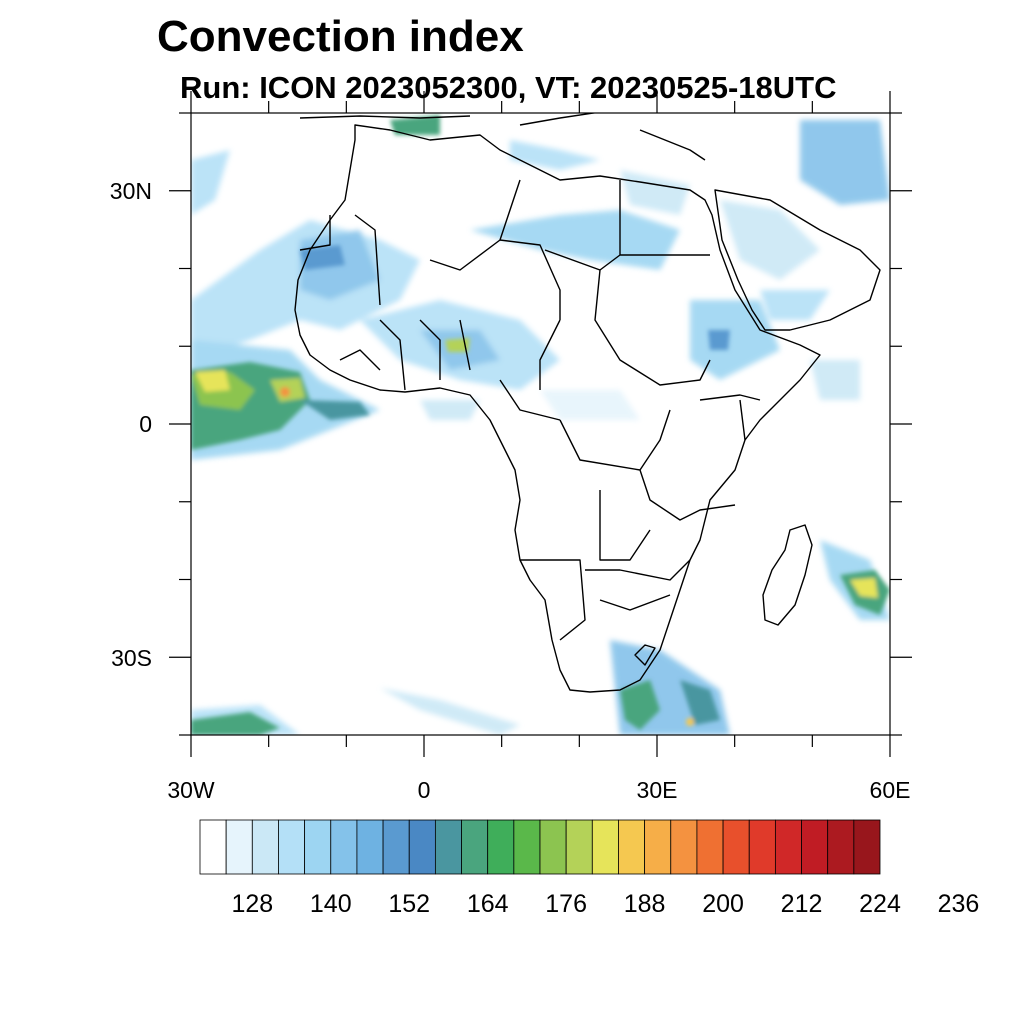  Describe the element at coordinates (890, 790) in the screenshot. I see `xtick-label-60e: 60E` at that location.